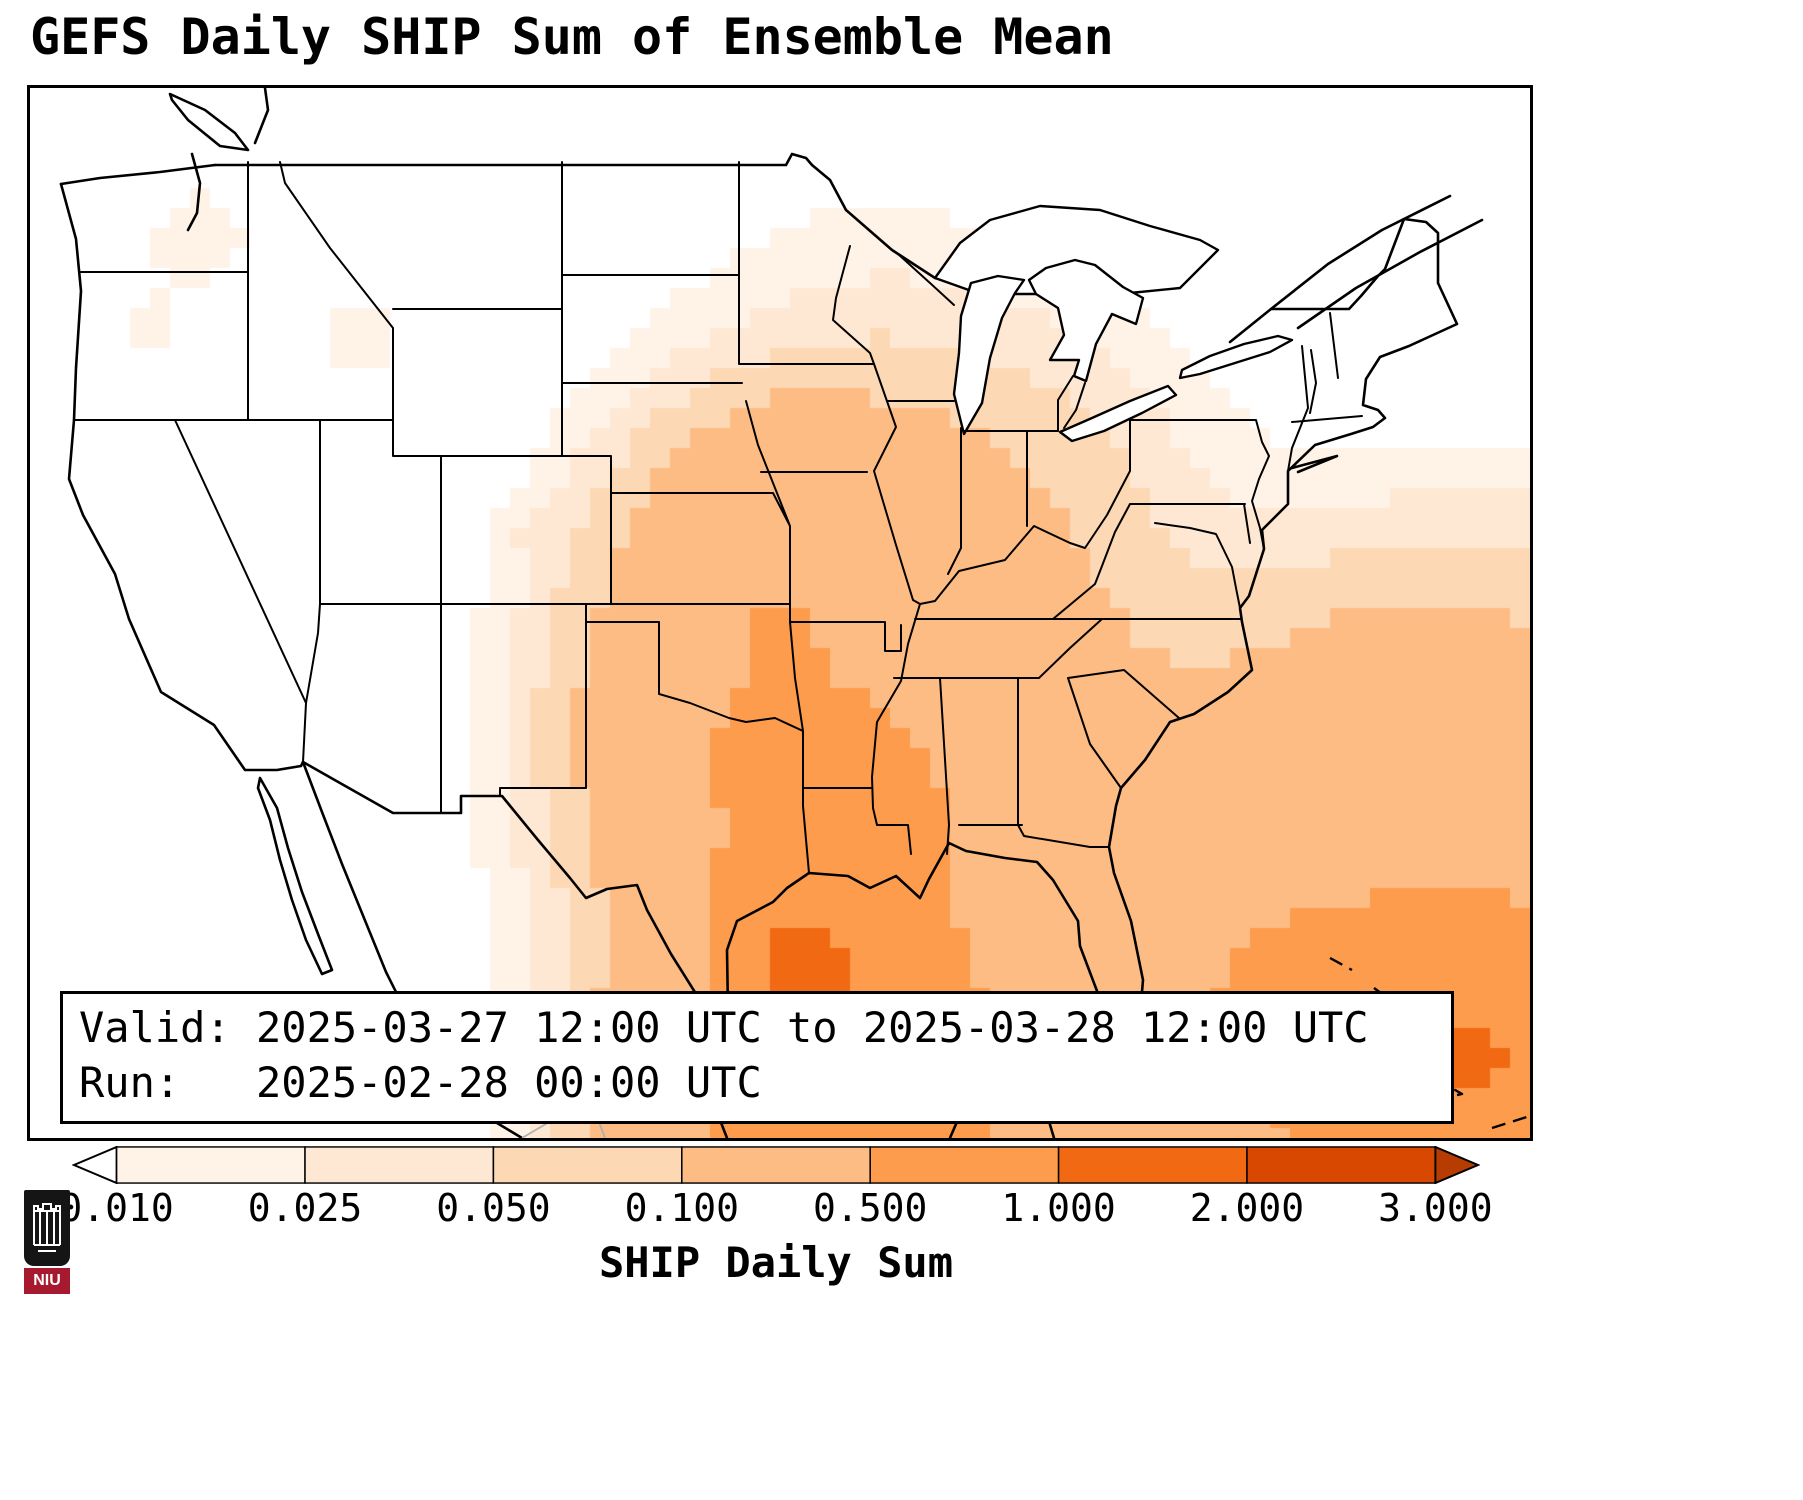 The width and height of the screenshot is (1803, 1500). Describe the element at coordinates (1118, 413) in the screenshot. I see `lake-erie` at that location.